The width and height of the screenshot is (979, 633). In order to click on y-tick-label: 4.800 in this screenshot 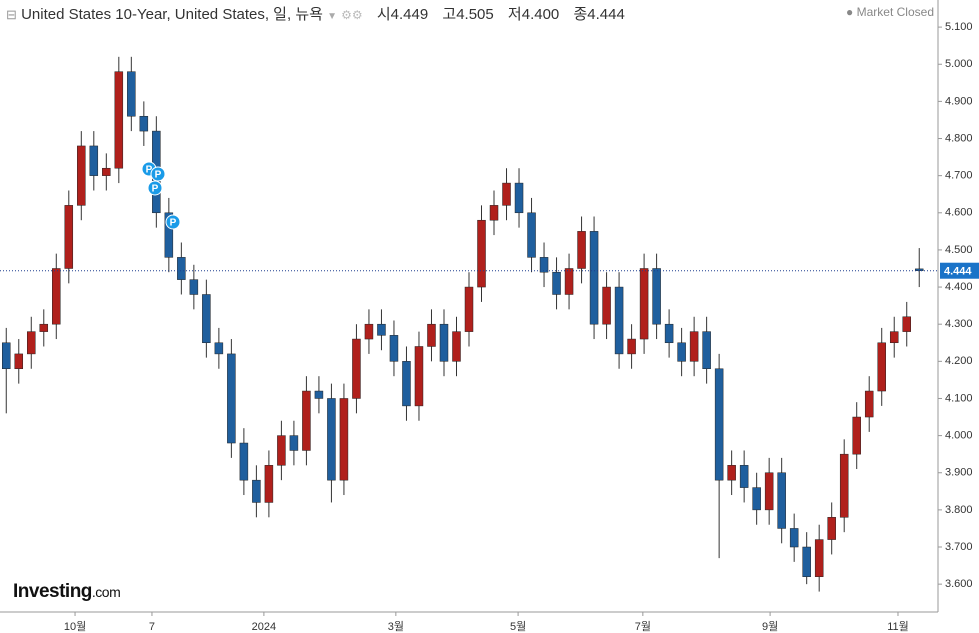, I will do `click(959, 138)`.